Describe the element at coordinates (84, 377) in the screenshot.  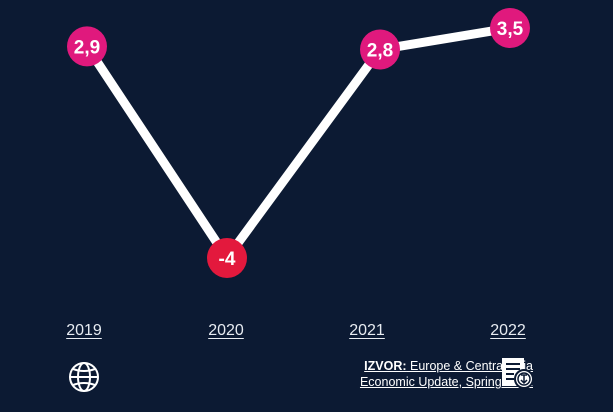
I see `globe-icon` at that location.